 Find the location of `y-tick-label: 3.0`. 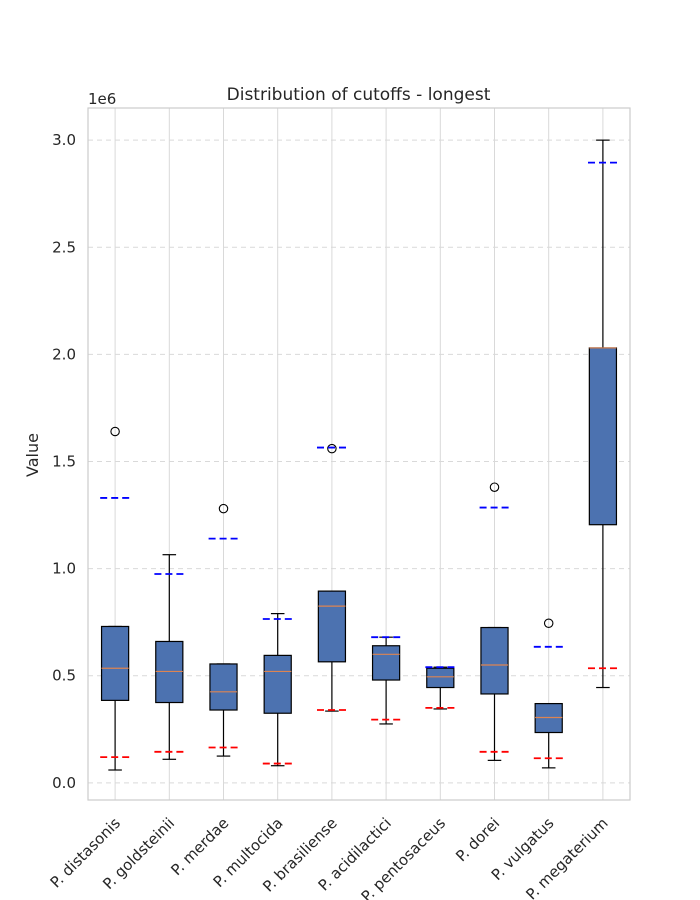

y-tick-label: 3.0 is located at coordinates (64, 140).